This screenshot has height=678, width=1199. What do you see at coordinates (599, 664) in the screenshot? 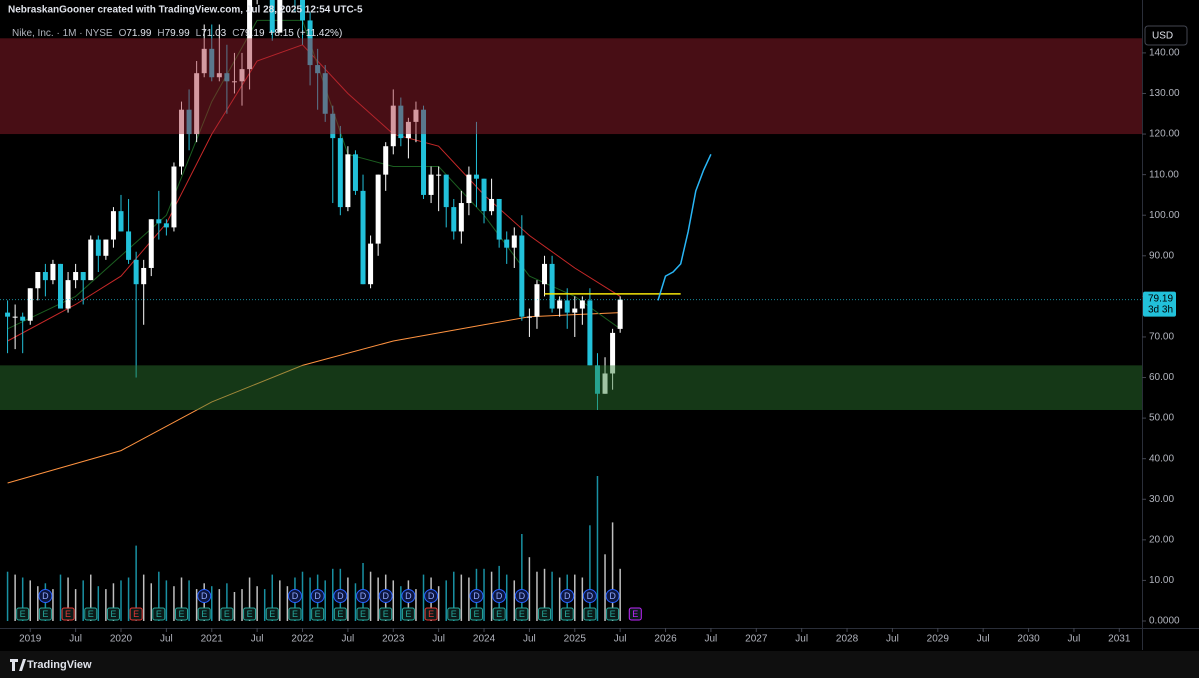
I see `footer-bar` at bounding box center [599, 664].